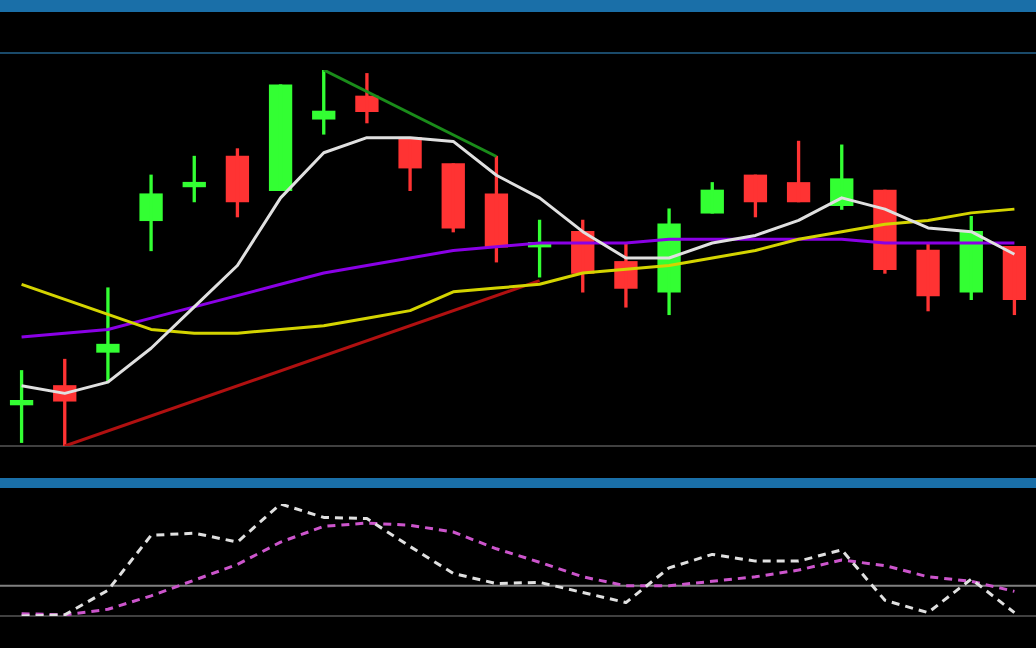 The width and height of the screenshot is (1036, 648). I want to click on candlestick, so click(280, 137).